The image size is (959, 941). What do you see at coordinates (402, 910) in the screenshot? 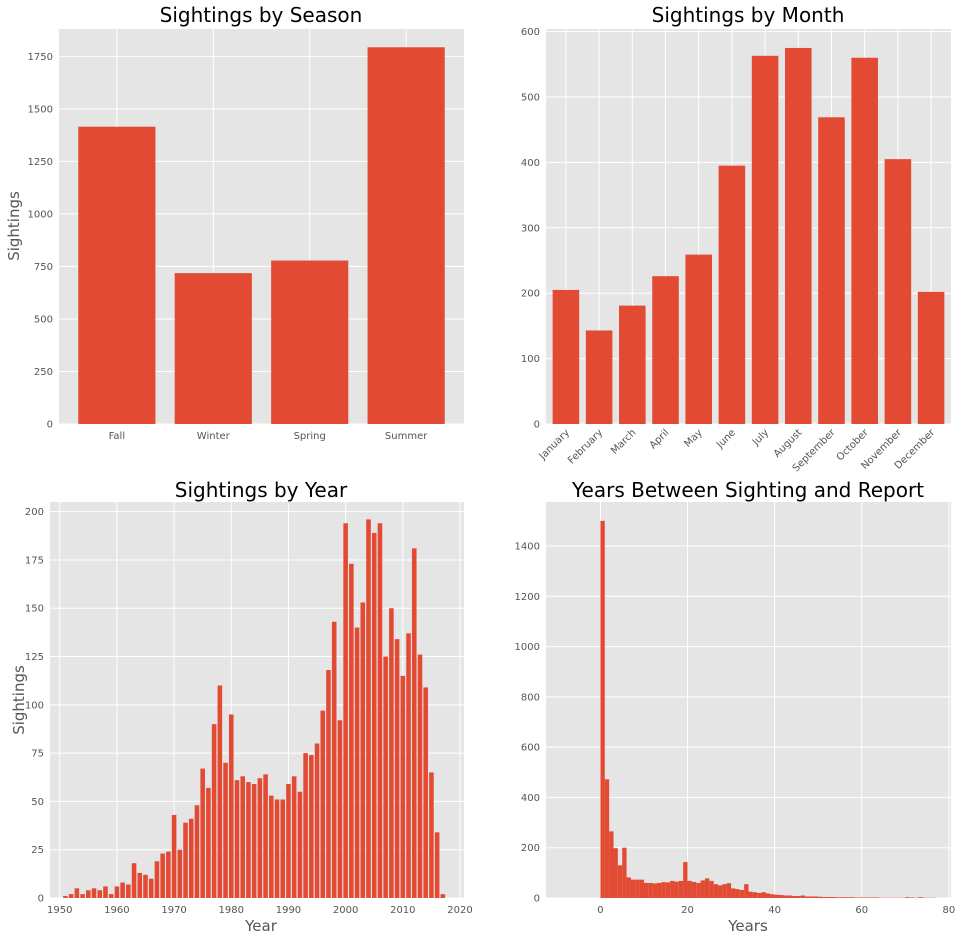
I see `x-tick-label: 2010` at bounding box center [402, 910].